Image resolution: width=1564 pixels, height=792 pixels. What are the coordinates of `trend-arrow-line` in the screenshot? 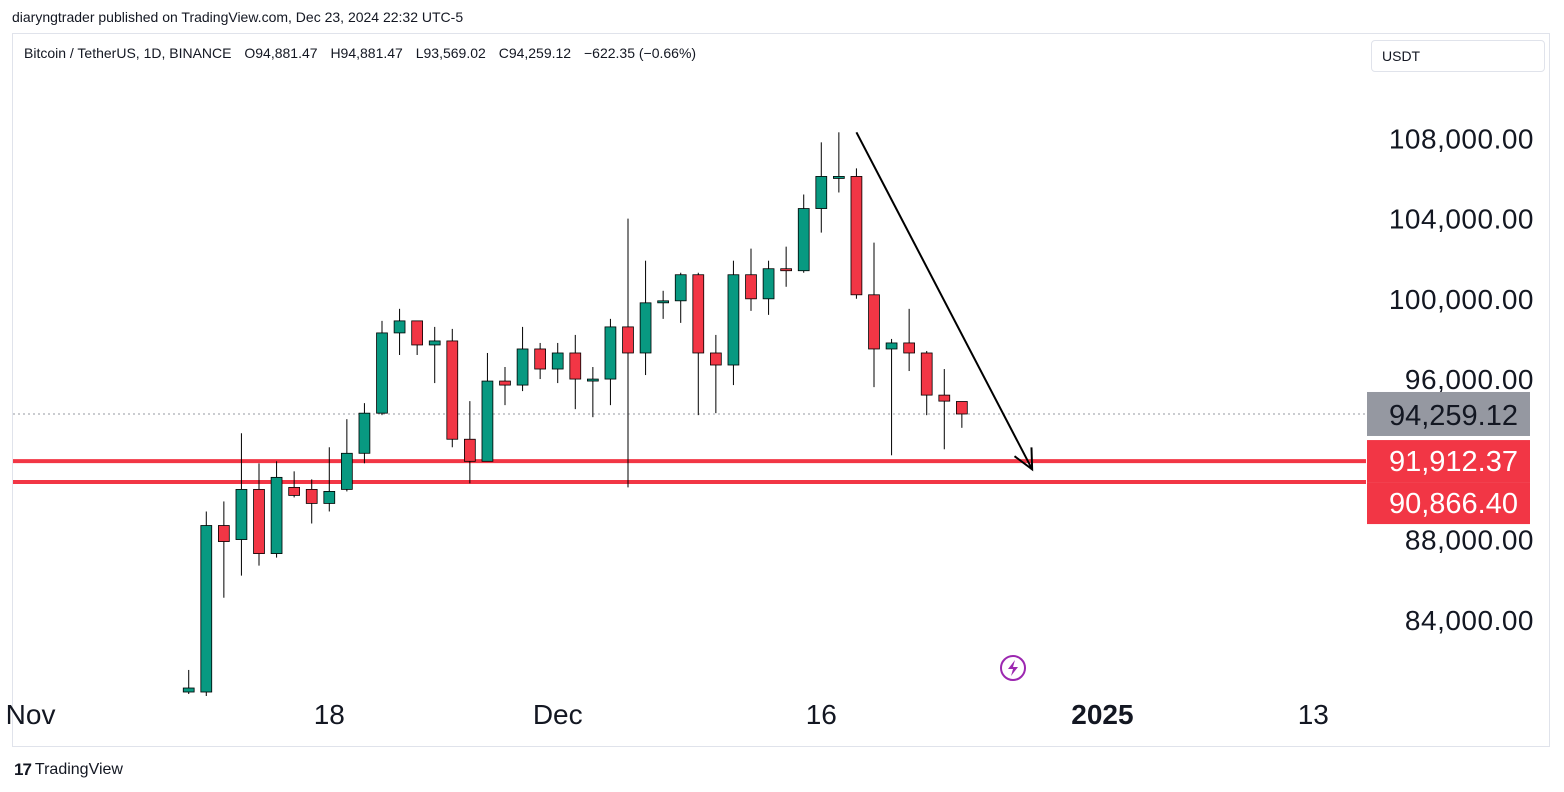 It's located at (944, 300).